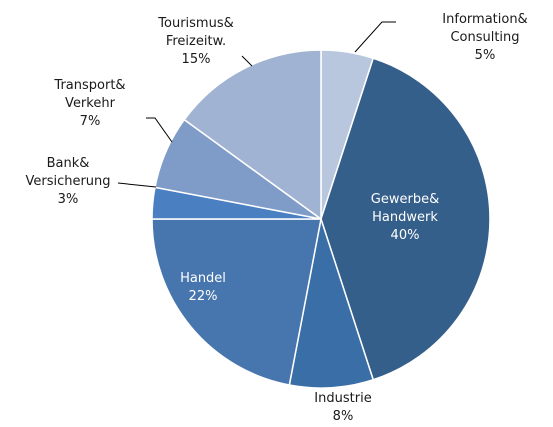 This screenshot has height=427, width=553. Describe the element at coordinates (196, 59) in the screenshot. I see `value-label: 15%` at that location.